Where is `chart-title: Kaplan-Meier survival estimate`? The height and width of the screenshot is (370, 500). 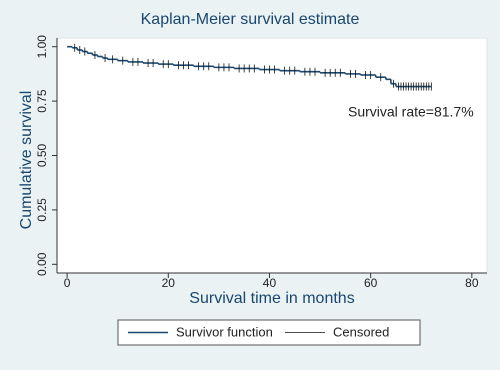
chart-title: Kaplan-Meier survival estimate is located at coordinates (250, 19).